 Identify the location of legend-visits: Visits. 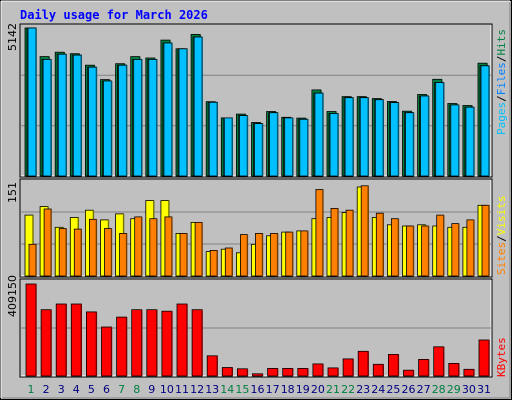
(501, 216).